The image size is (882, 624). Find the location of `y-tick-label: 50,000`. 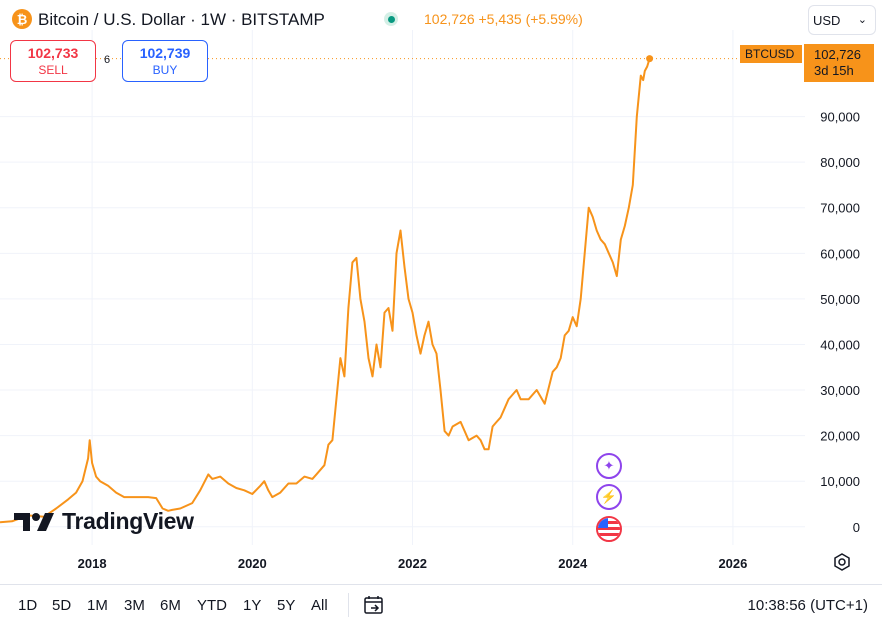

y-tick-label: 50,000 is located at coordinates (840, 299).